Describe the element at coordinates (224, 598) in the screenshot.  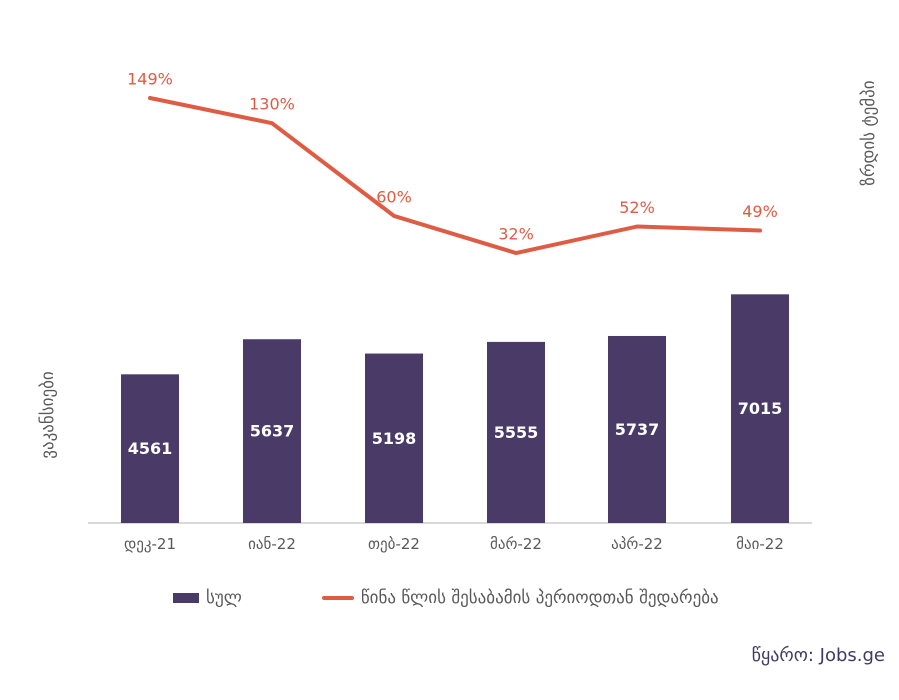
I see `legend-label-total: სულ` at that location.